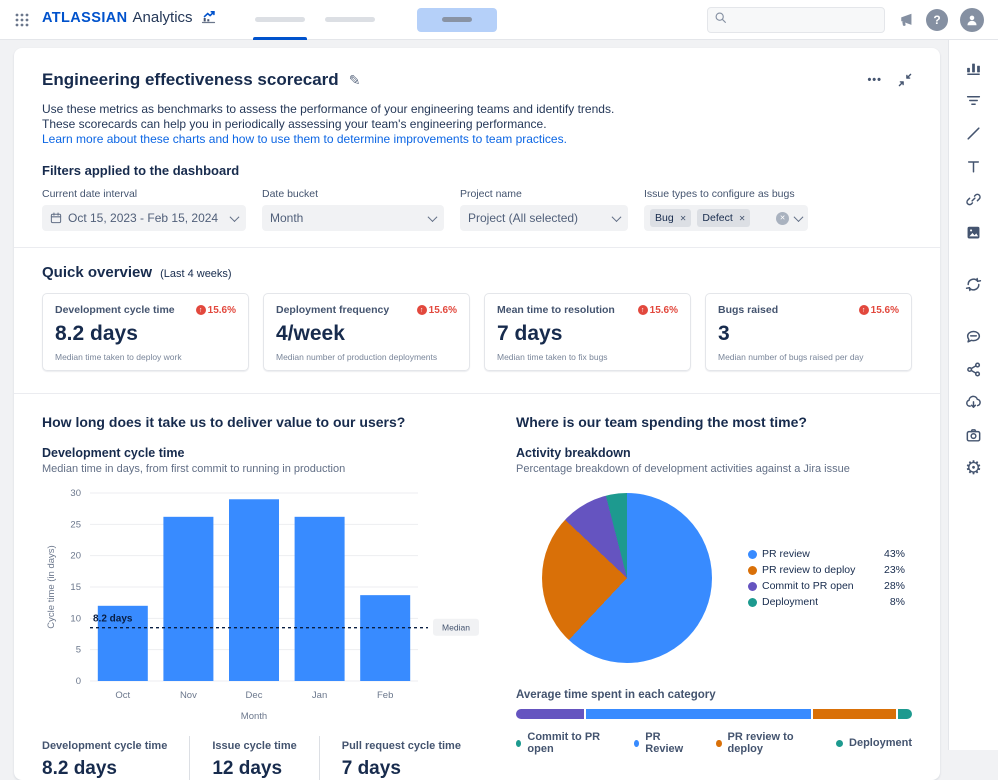 Image resolution: width=998 pixels, height=780 pixels. What do you see at coordinates (719, 194) in the screenshot?
I see `filter-label: Issue types to configure as bugs` at bounding box center [719, 194].